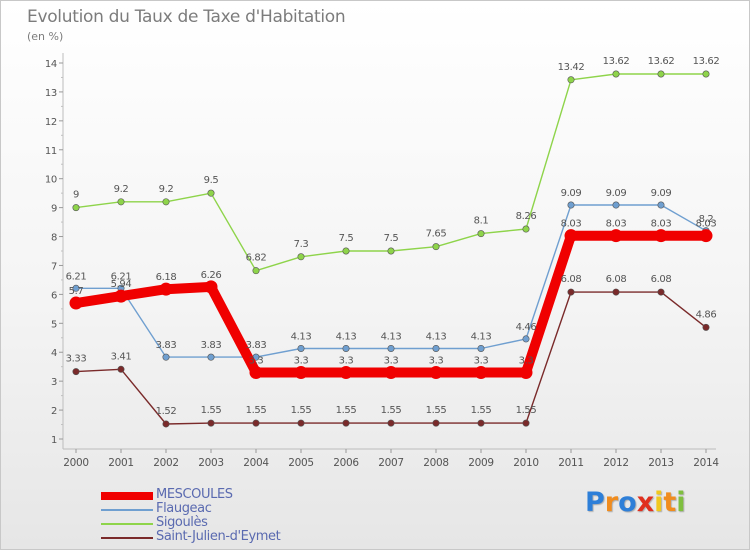 The width and height of the screenshot is (750, 550). I want to click on data-label-1: 4.13, so click(391, 336).